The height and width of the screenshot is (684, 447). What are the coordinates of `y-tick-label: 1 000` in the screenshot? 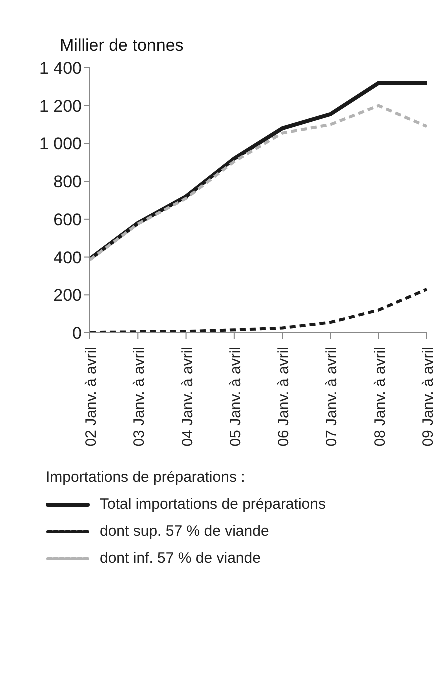 It's located at (60, 144).